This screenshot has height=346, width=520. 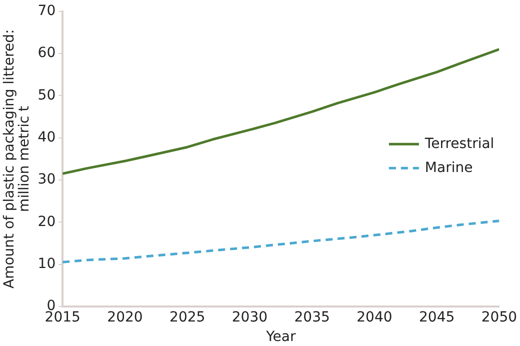 What do you see at coordinates (47, 222) in the screenshot?
I see `y-tick-label: 20` at bounding box center [47, 222].